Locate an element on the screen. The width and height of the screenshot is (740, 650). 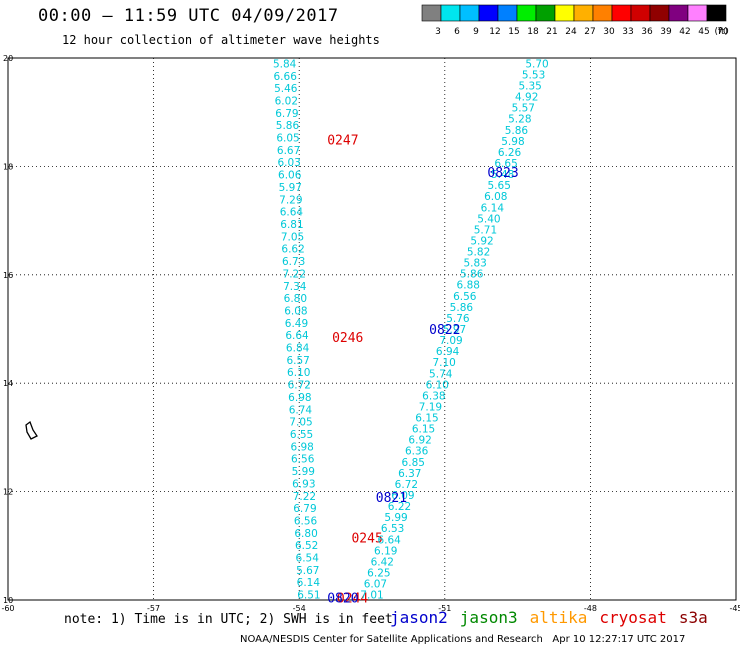
pass-time-label: 0821 is located at coordinates (391, 498).